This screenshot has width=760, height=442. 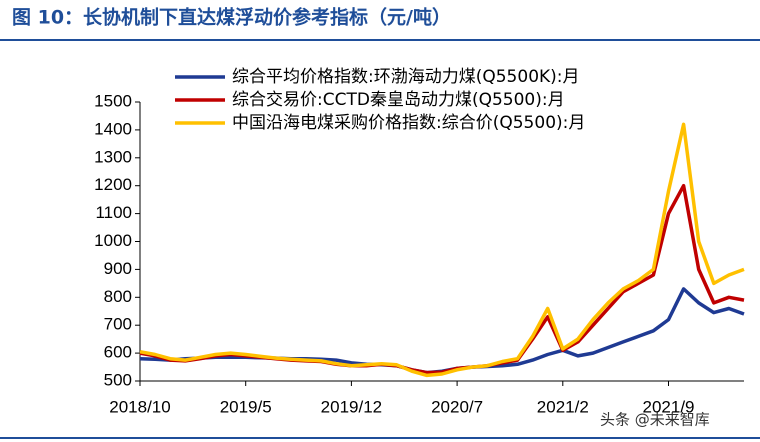 I want to click on y-tick-label: 1500, so click(x=113, y=100).